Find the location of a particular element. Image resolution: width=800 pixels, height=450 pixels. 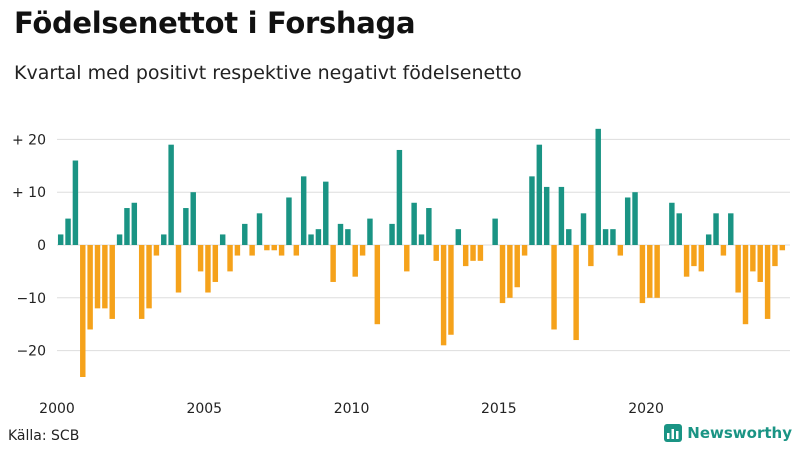

brand-logo: Newsworthy is located at coordinates (728, 433).